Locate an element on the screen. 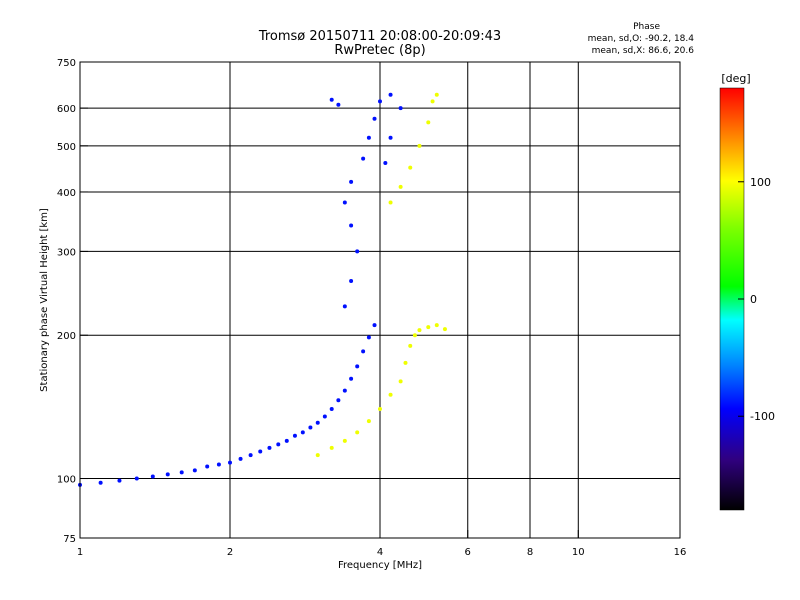 Image resolution: width=800 pixels, height=600 pixels. x-tick-label: 10 is located at coordinates (578, 552).